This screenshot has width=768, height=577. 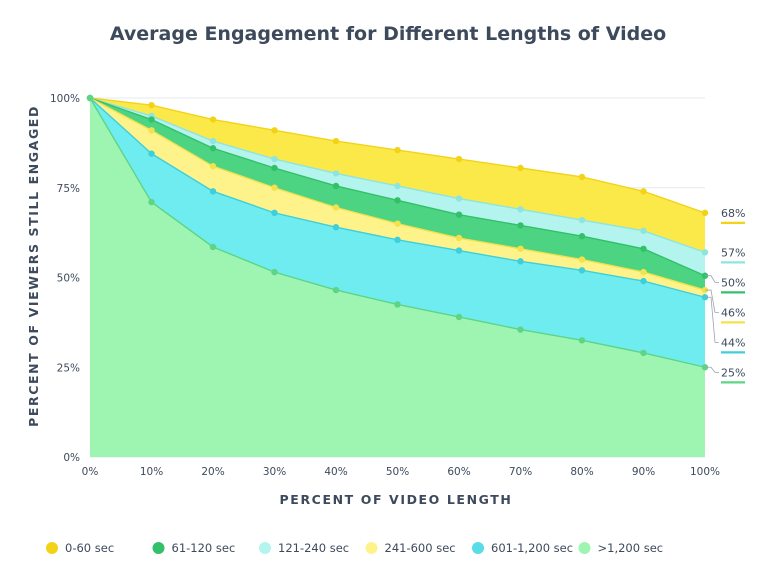 I want to click on y-axis-title: PERCENT OF VIEWERS STILL ENGAGED, so click(x=33, y=266).